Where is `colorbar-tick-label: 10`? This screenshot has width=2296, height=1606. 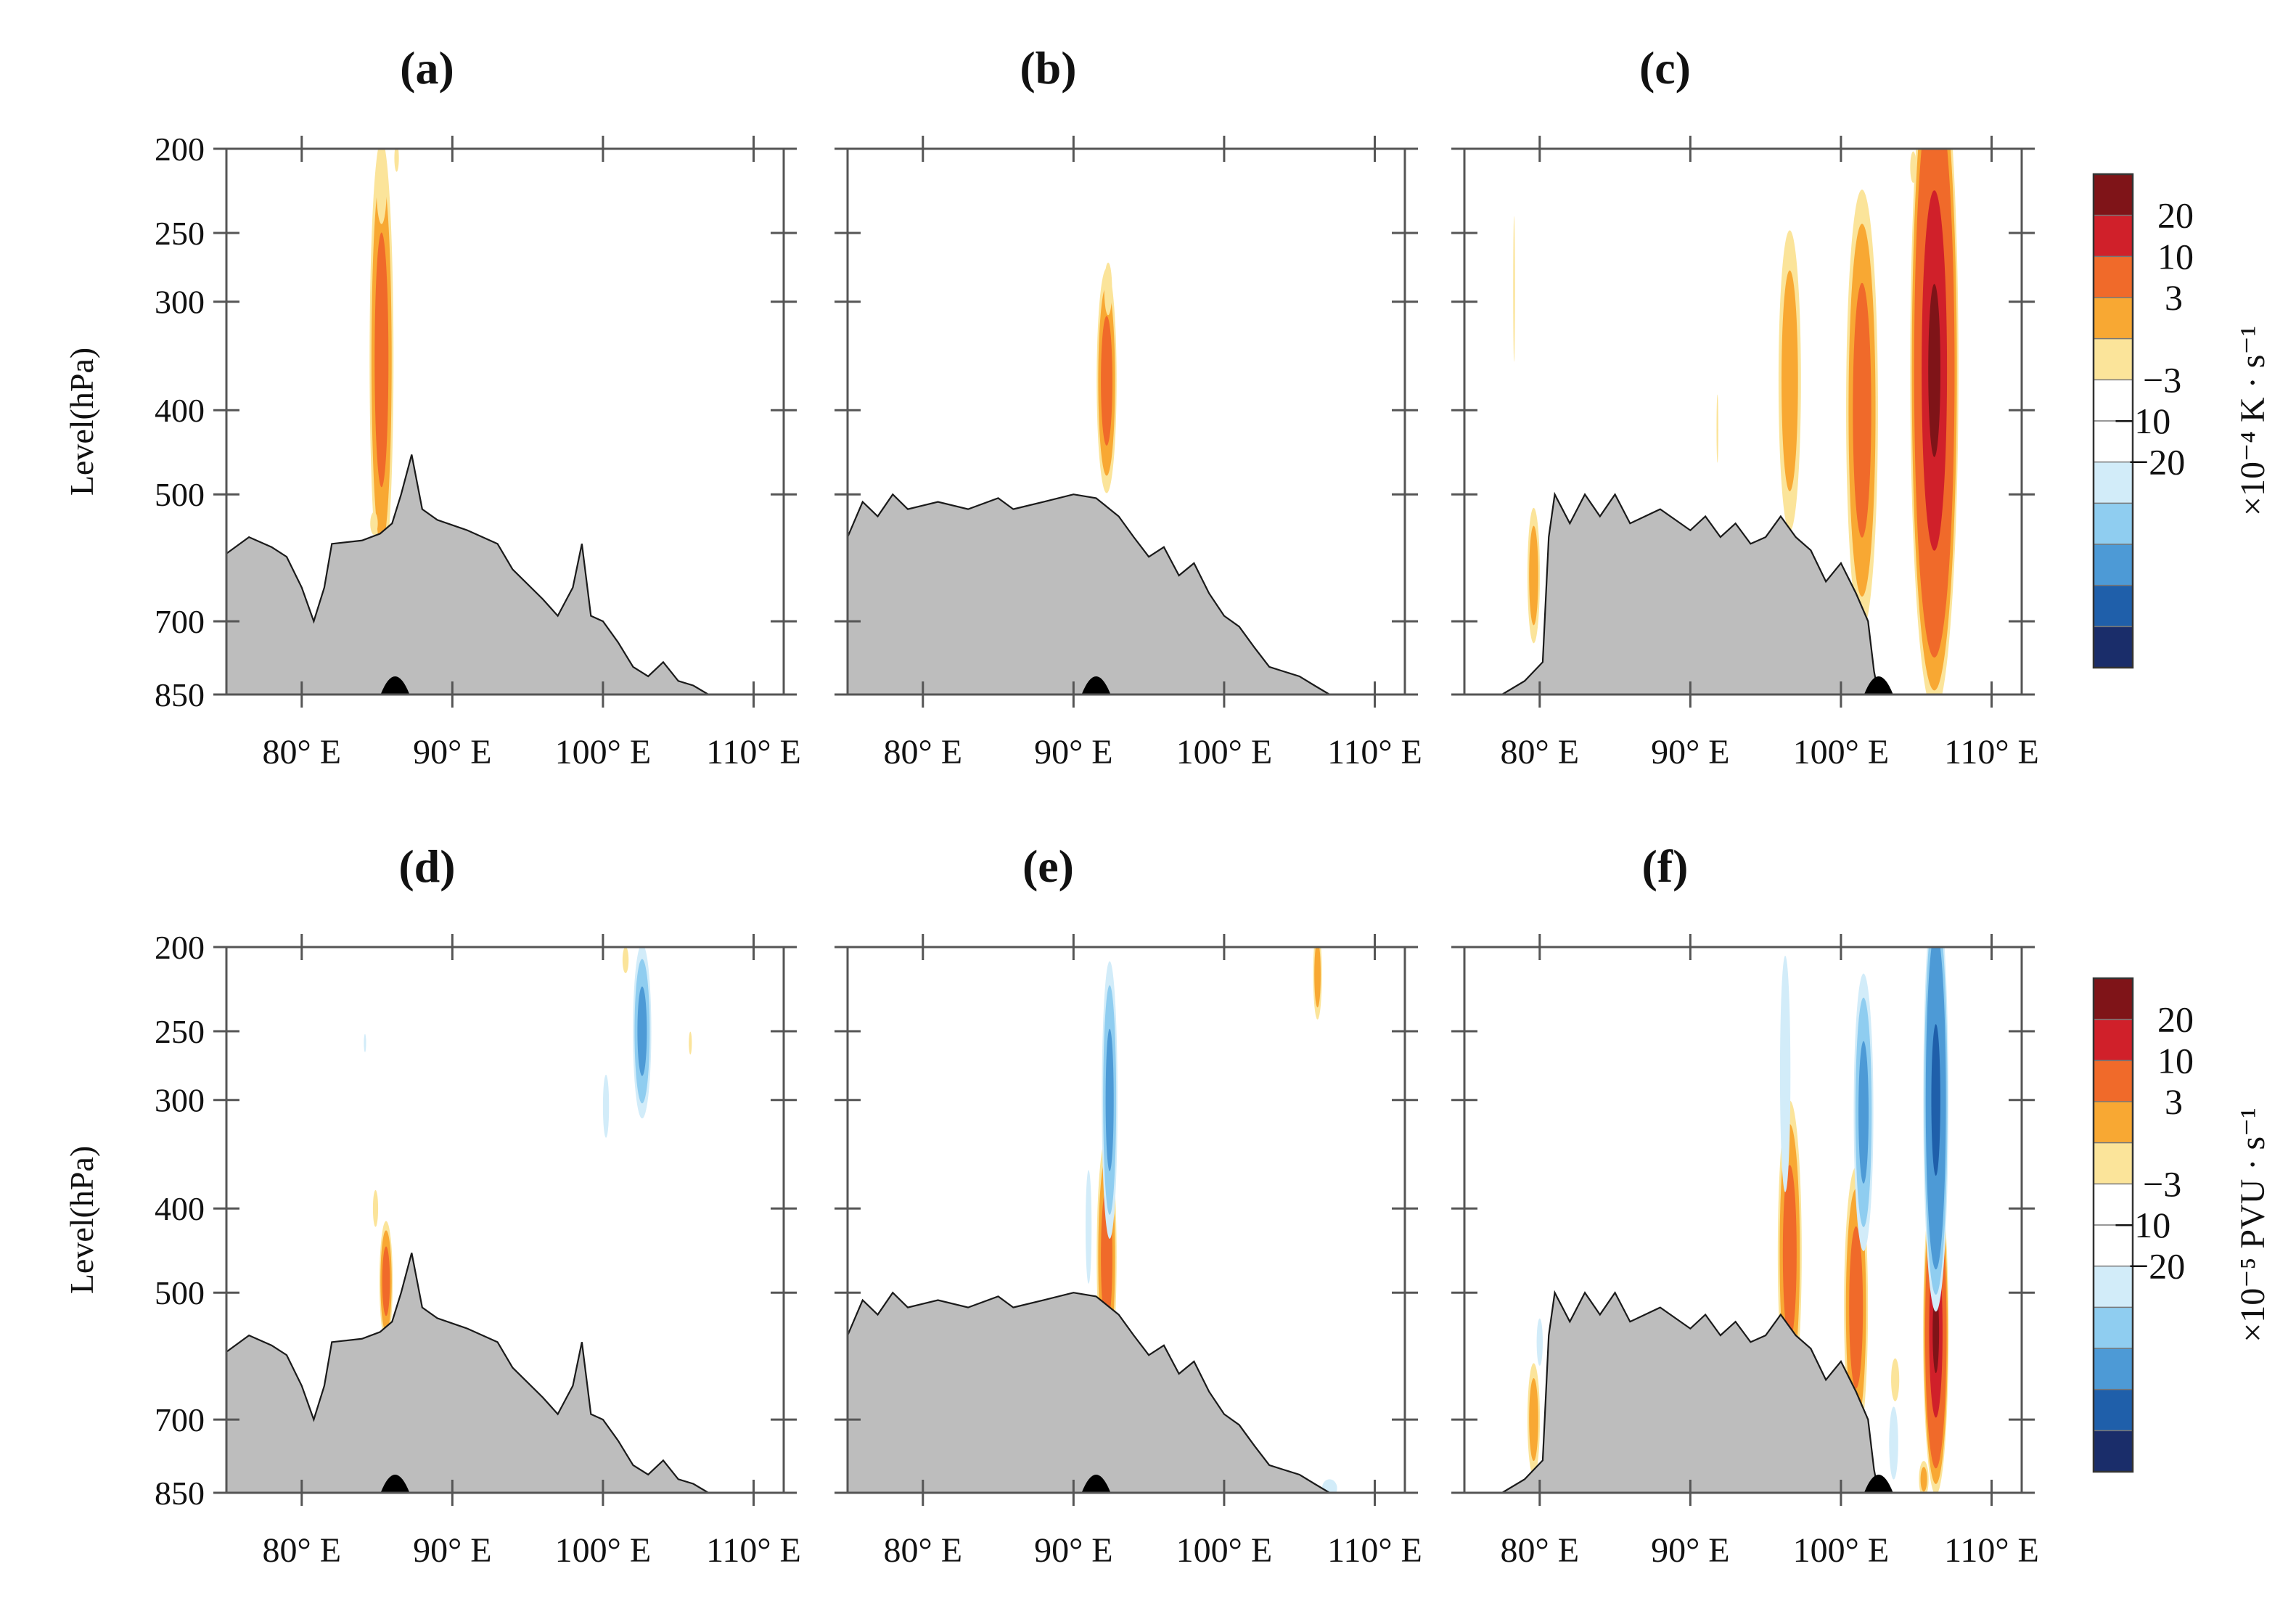 colorbar-tick-label: 10 is located at coordinates (2175, 256).